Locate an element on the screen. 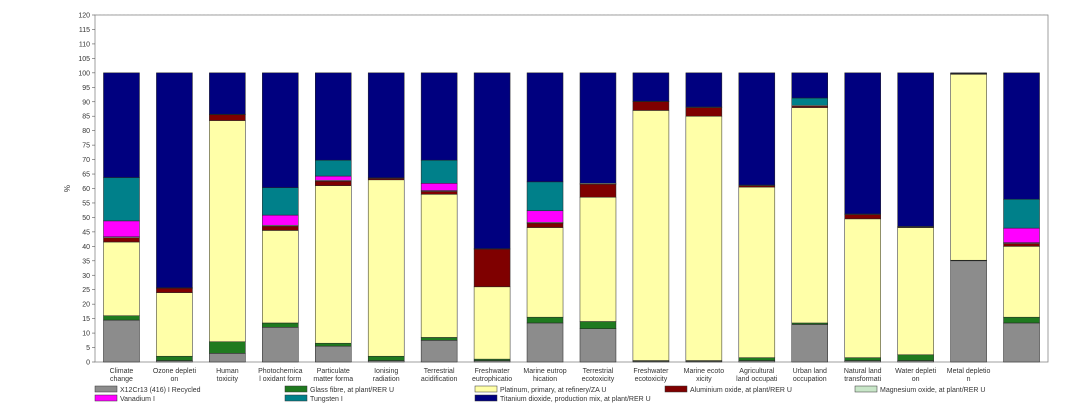 The height and width of the screenshot is (404, 1082). y-tick-label: 120 is located at coordinates (84, 16).